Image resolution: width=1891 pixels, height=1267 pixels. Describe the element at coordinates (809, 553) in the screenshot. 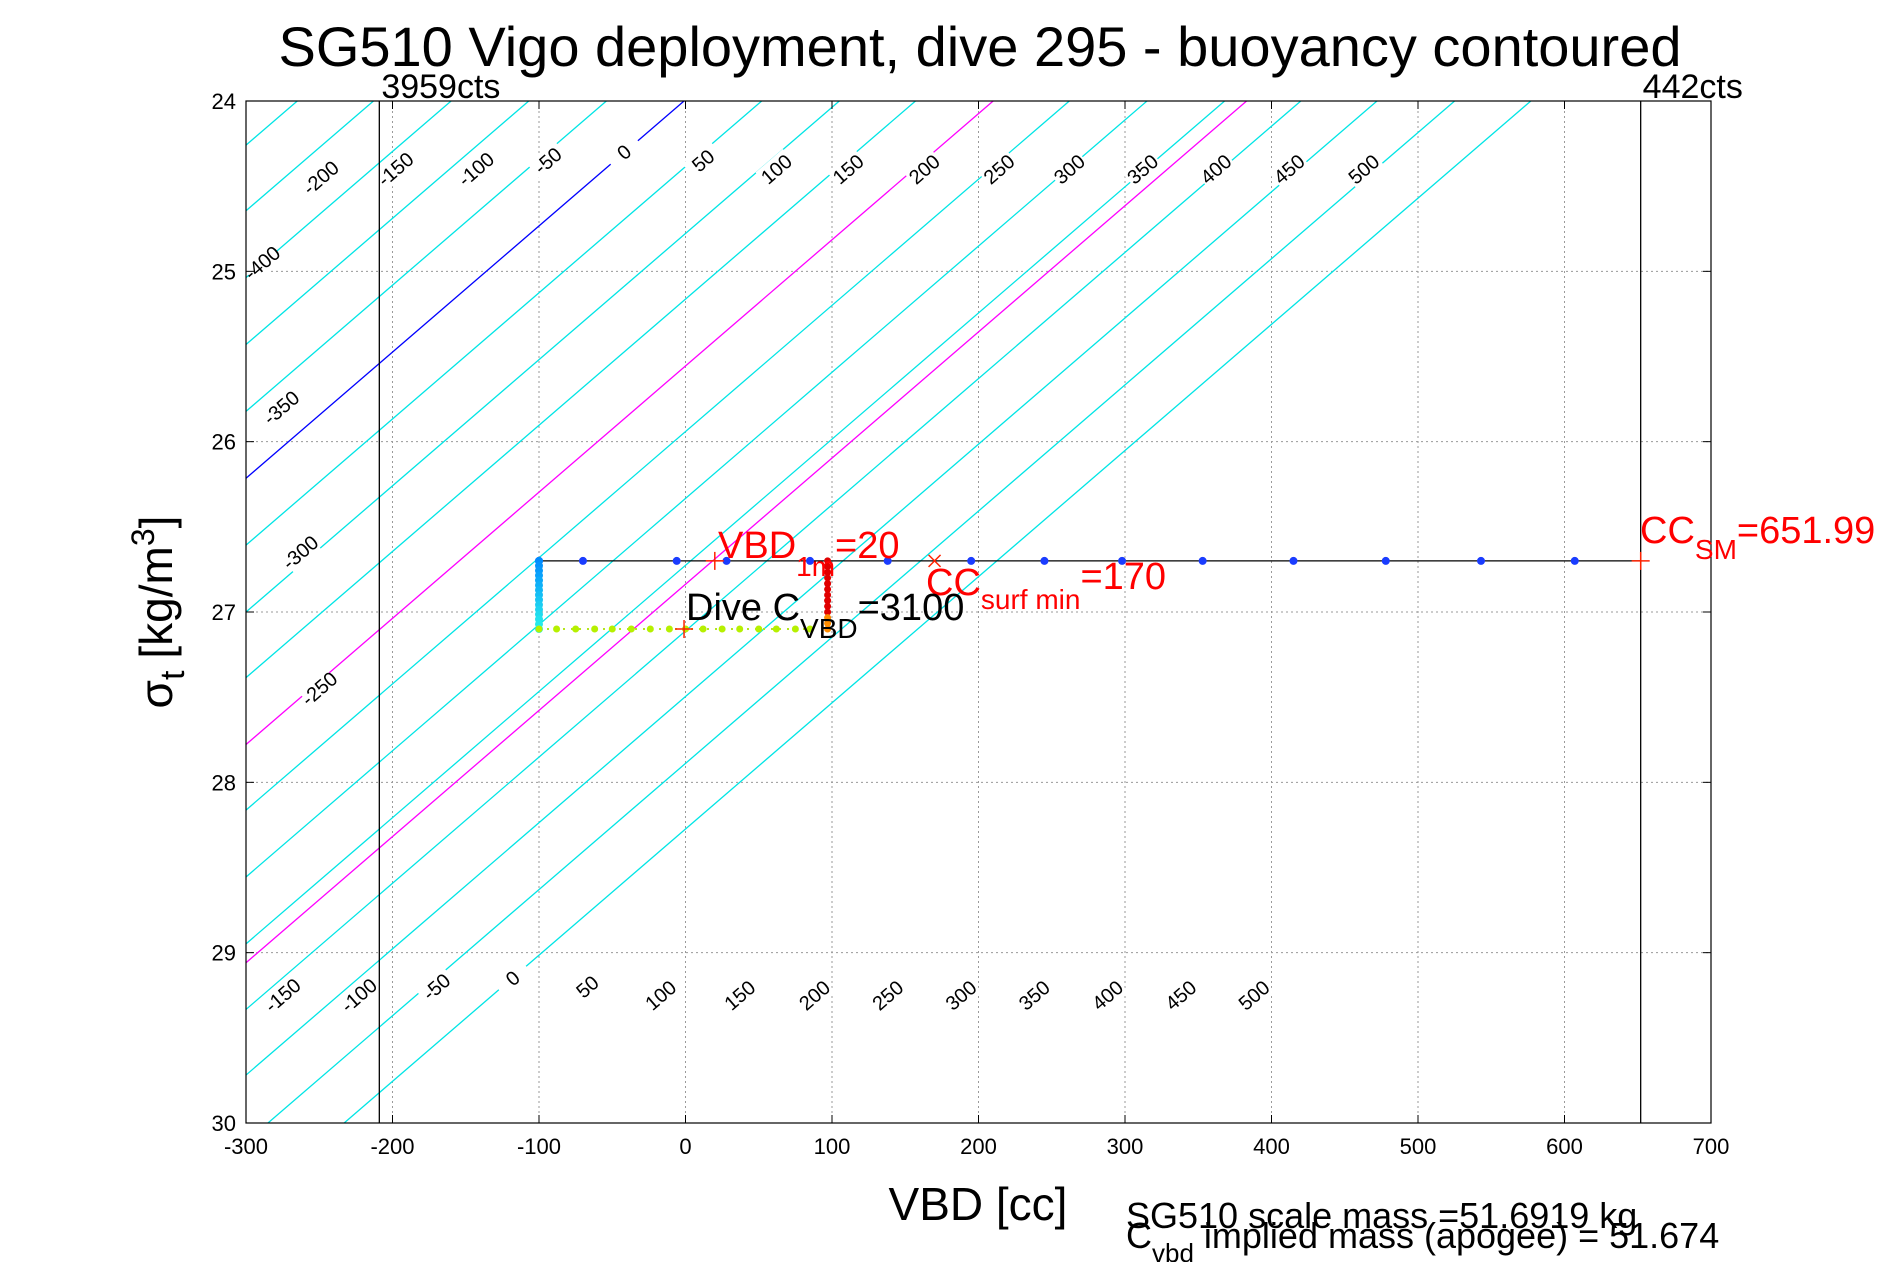

I see `vbd-1m-annotation: VBD1m=20` at that location.